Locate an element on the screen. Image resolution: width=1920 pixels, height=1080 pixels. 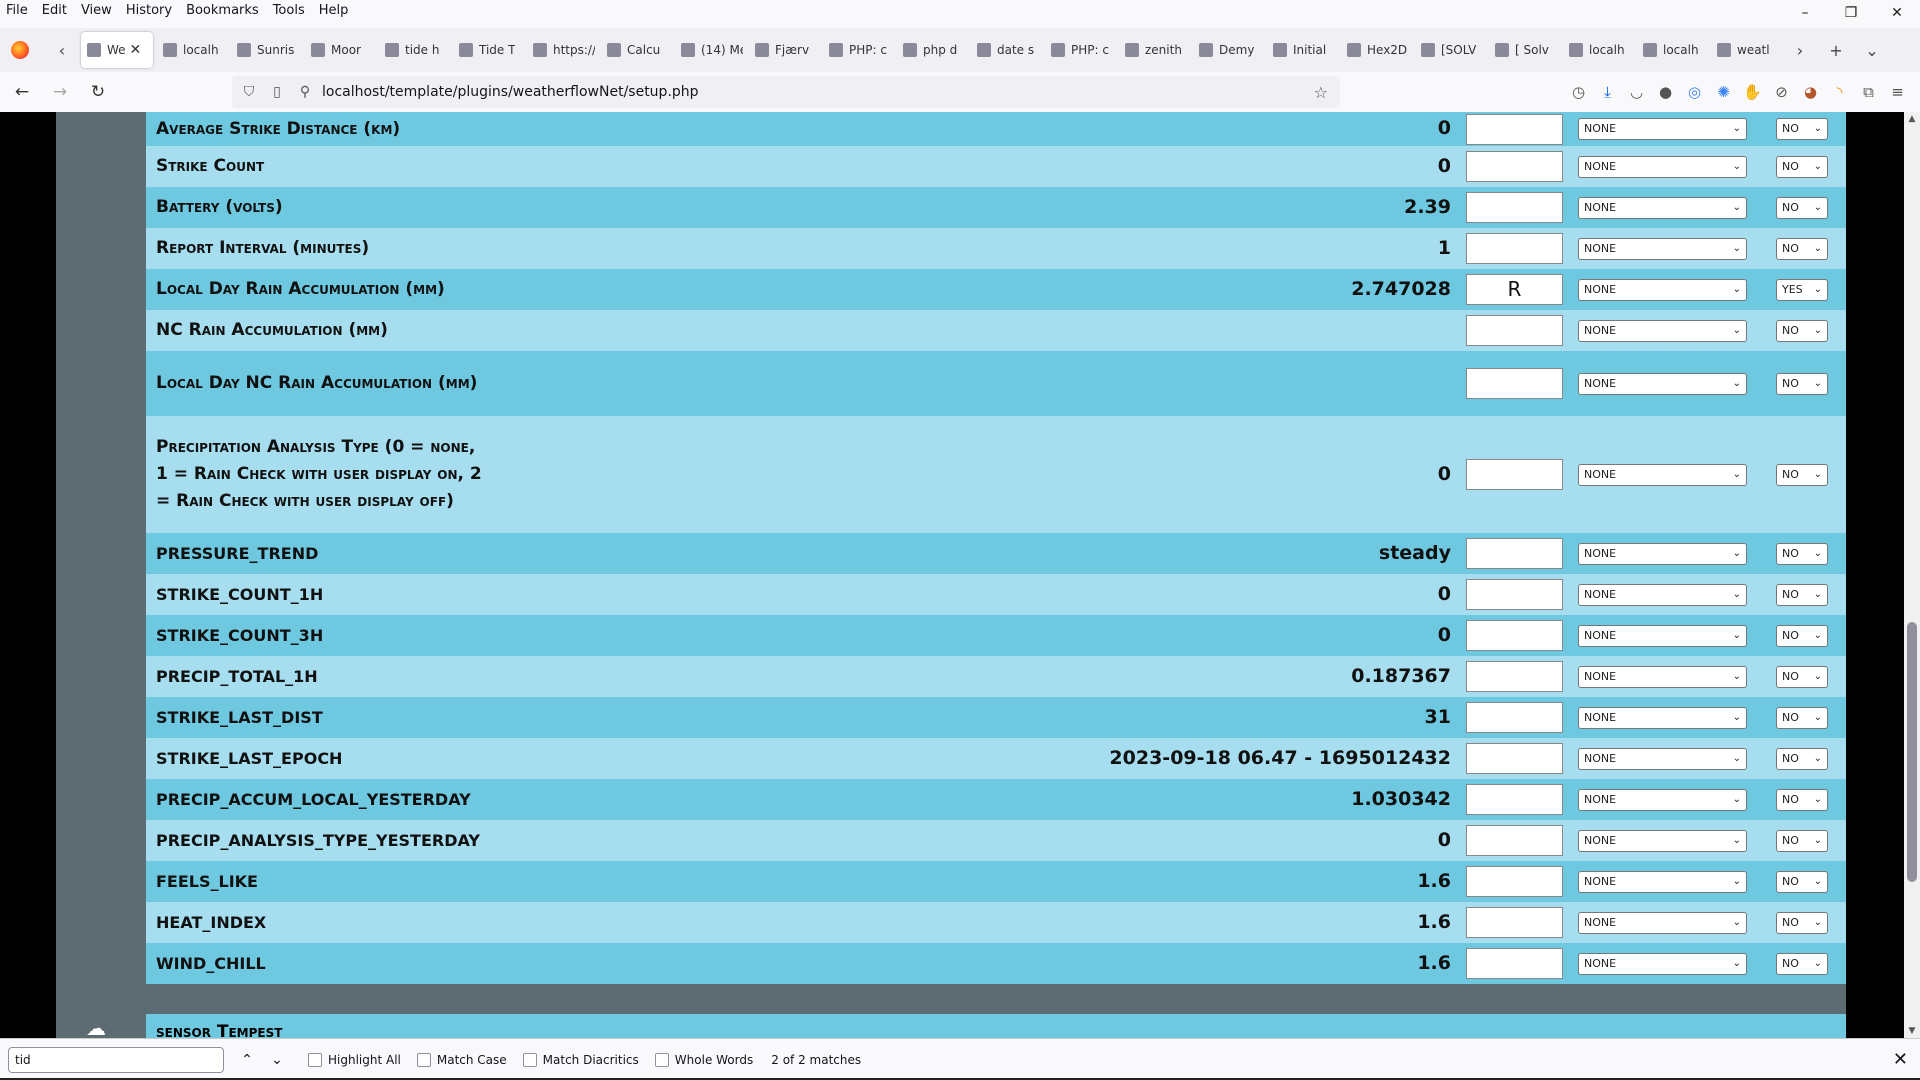
match-case-option: Match Case is located at coordinates (461, 1059).